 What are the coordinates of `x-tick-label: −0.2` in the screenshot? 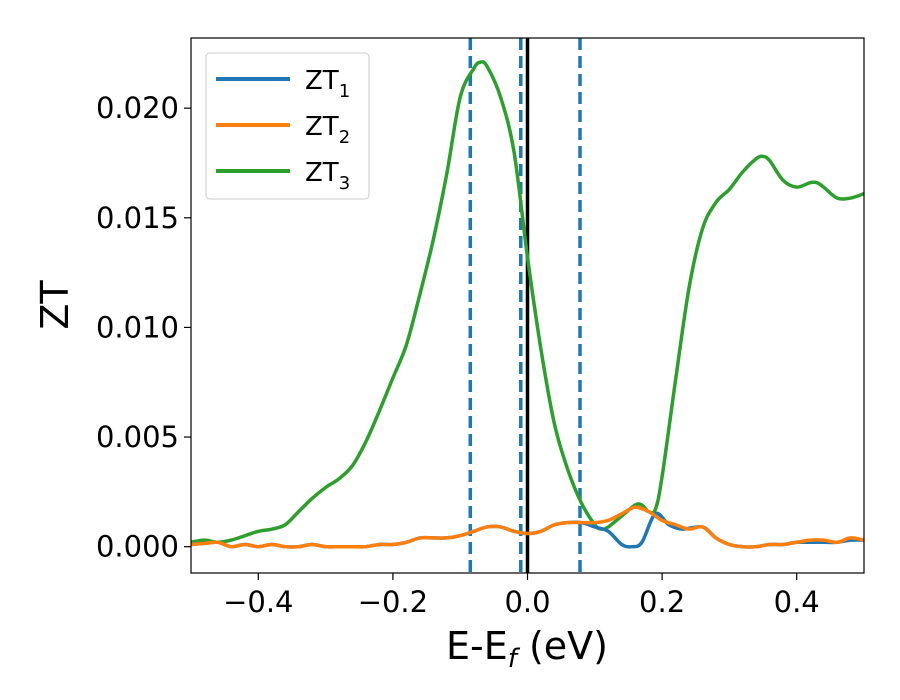 It's located at (393, 602).